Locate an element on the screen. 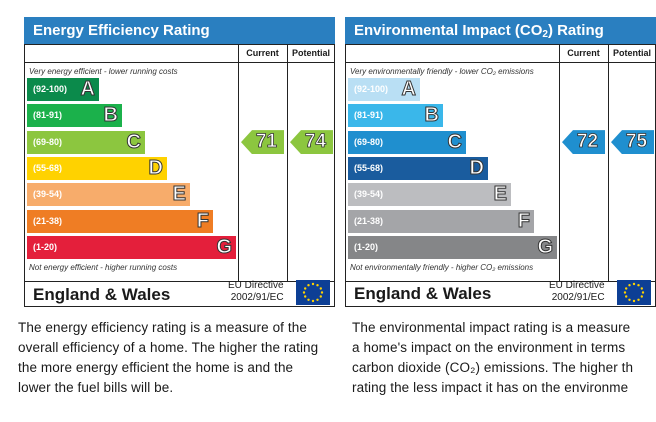  current-rating-arrow: 71 is located at coordinates (262, 142).